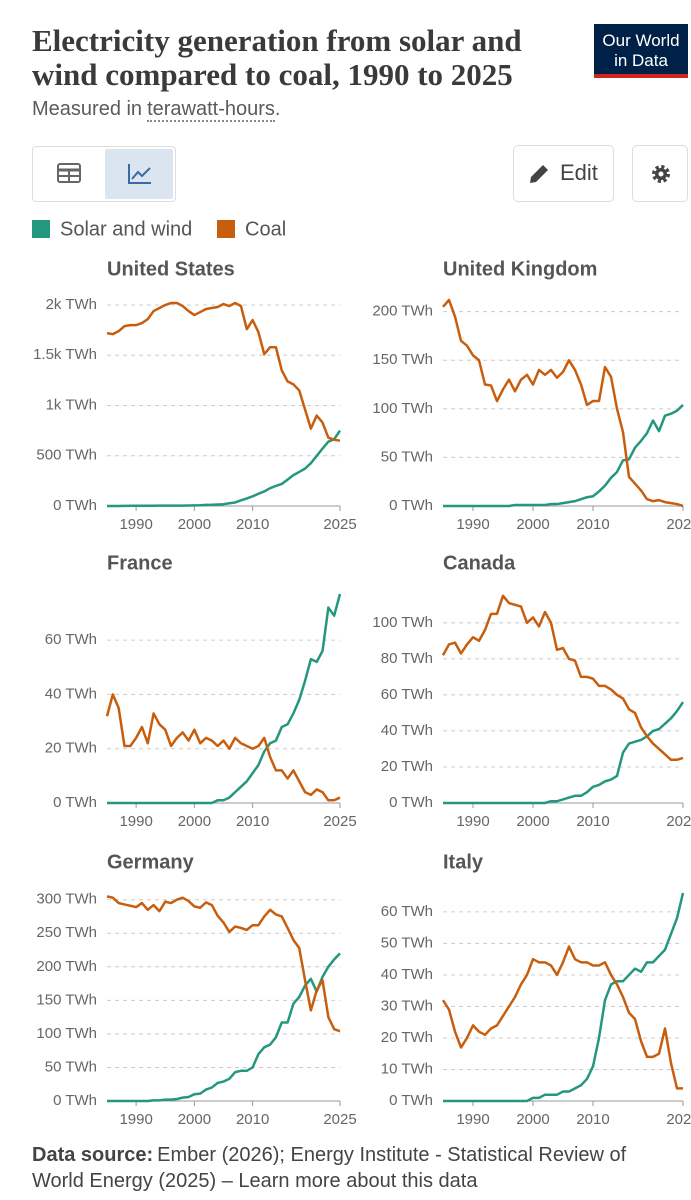  I want to click on subtitle-end: ., so click(277, 109).